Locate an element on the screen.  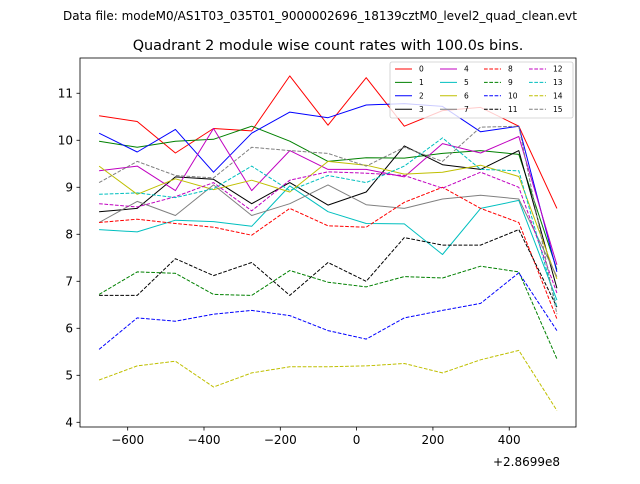
y-tick-label: 4 is located at coordinates (69, 423).